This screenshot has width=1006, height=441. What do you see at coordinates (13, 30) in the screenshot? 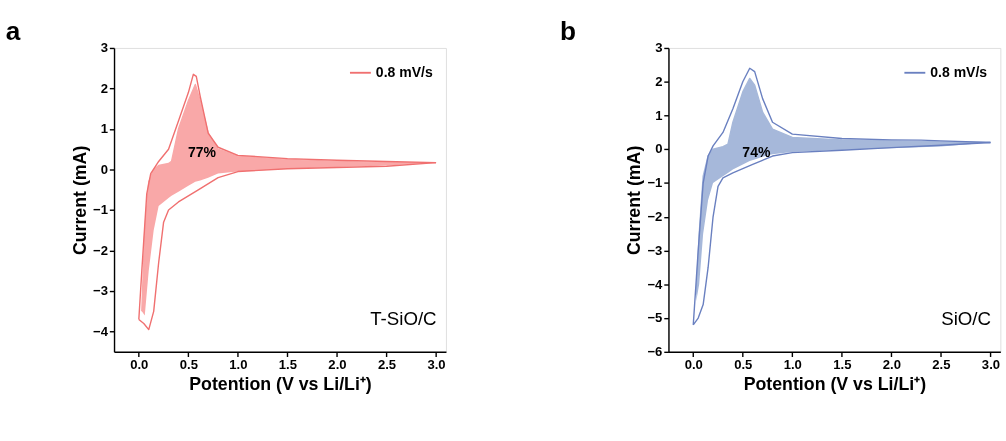
I see `chart-title: a` at bounding box center [13, 30].